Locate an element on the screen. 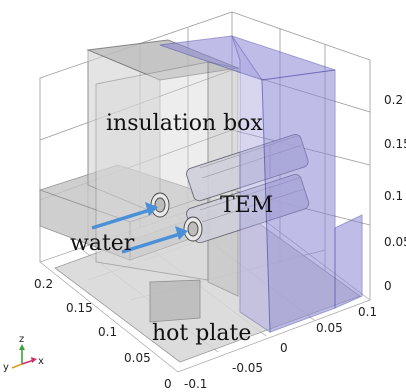 This screenshot has height=392, width=406. water-label: water is located at coordinates (102, 243).